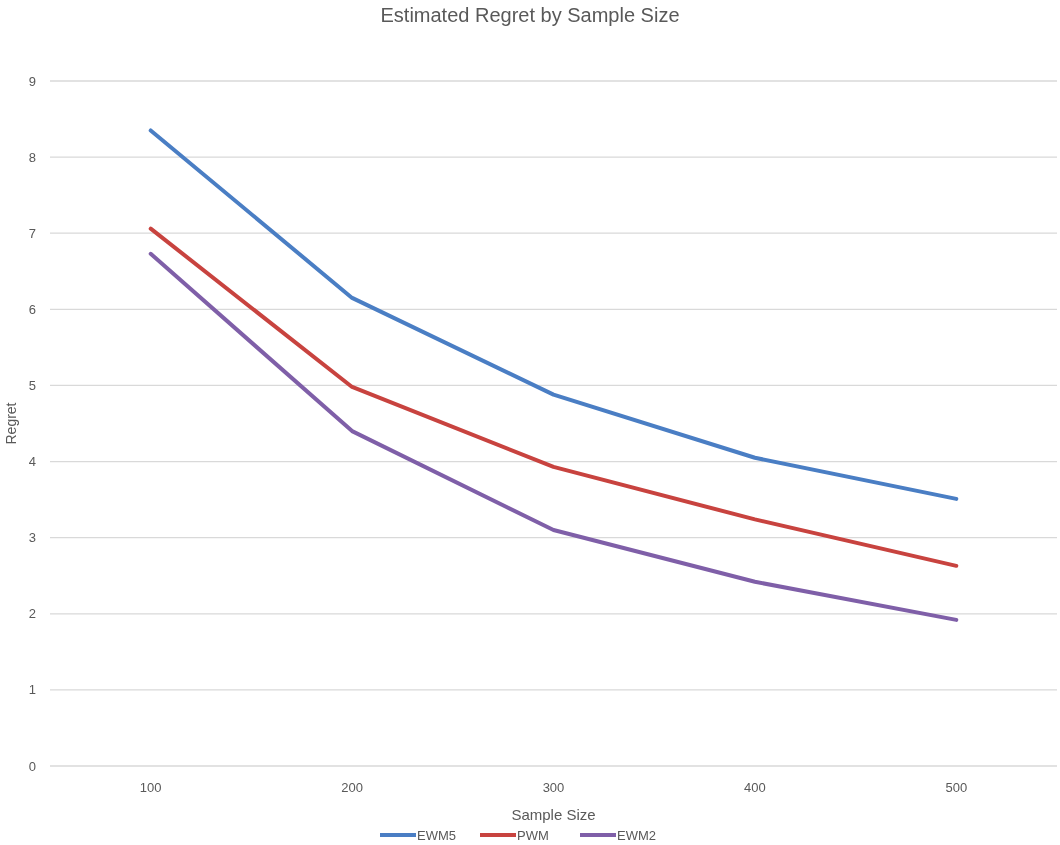  What do you see at coordinates (636, 835) in the screenshot?
I see `legend-label: EWM2` at bounding box center [636, 835].